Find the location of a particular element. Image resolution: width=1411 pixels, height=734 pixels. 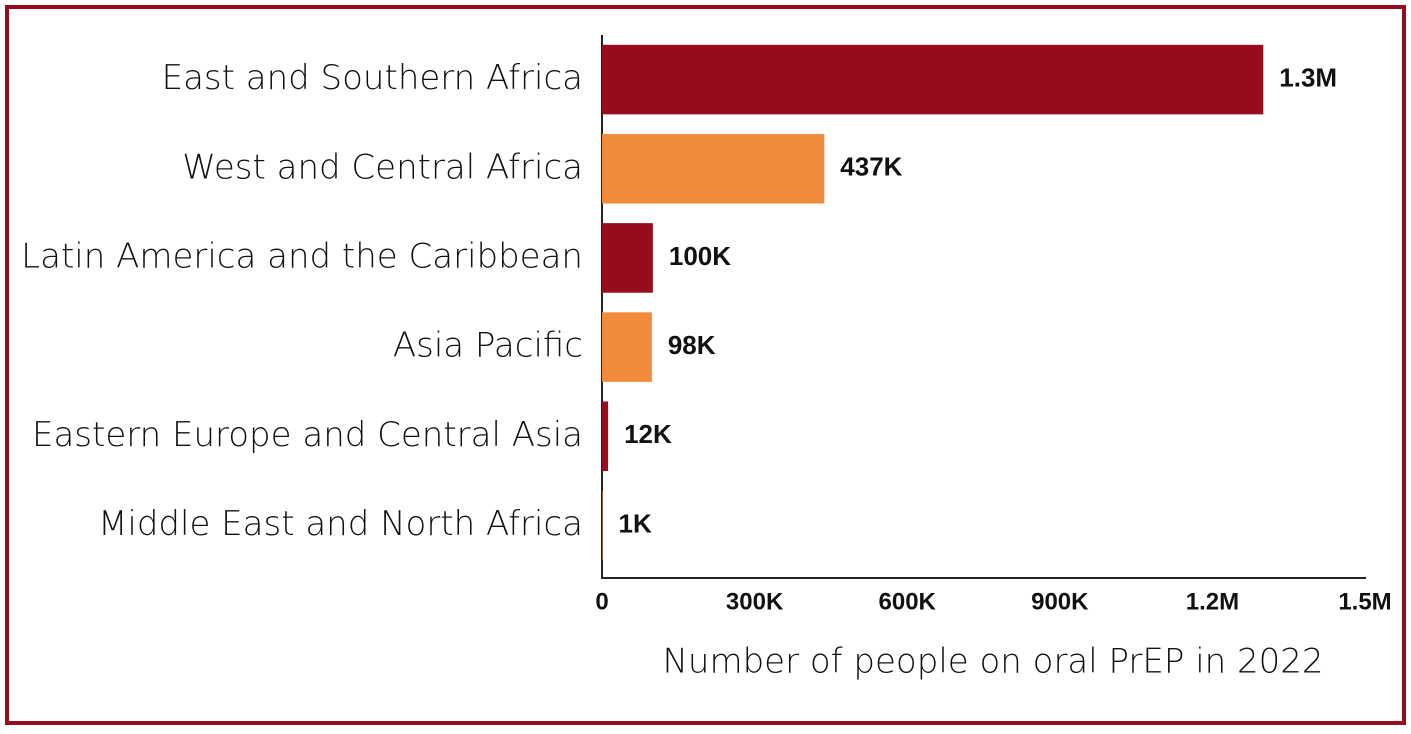

value-label: 98K is located at coordinates (692, 345).